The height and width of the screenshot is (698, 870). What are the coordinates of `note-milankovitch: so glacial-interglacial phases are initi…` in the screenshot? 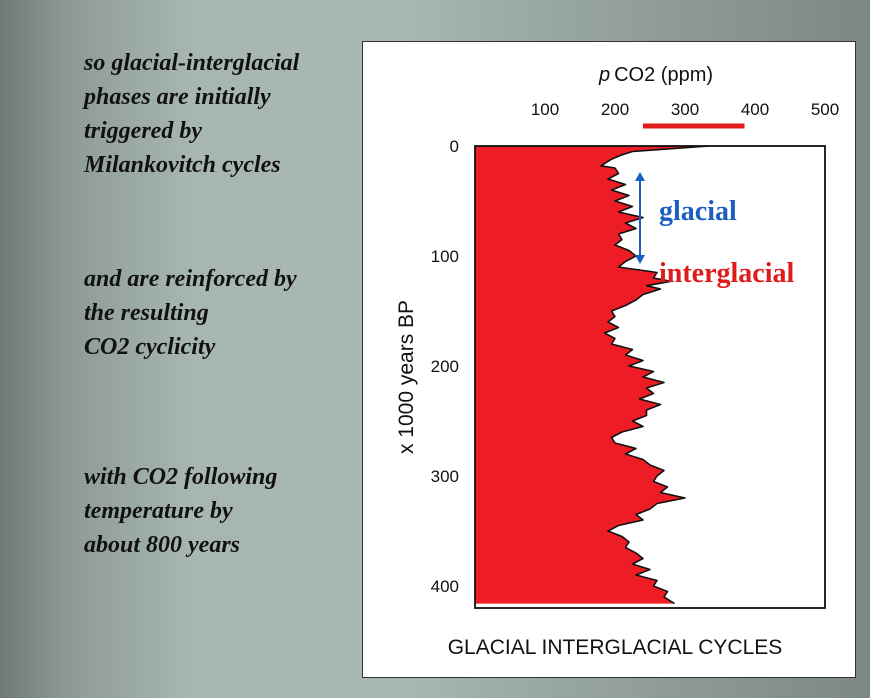 It's located at (219, 114).